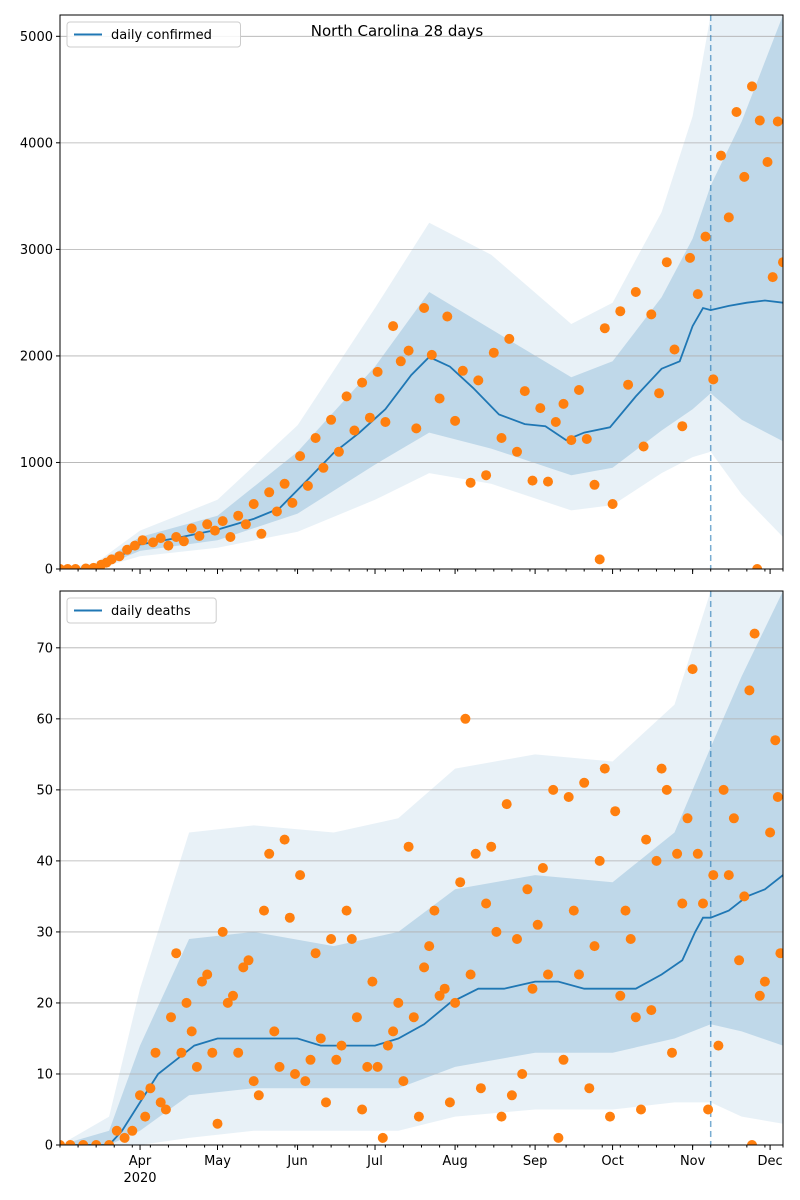  What do you see at coordinates (612, 1161) in the screenshot?
I see `x-tick-label: Oct` at bounding box center [612, 1161].